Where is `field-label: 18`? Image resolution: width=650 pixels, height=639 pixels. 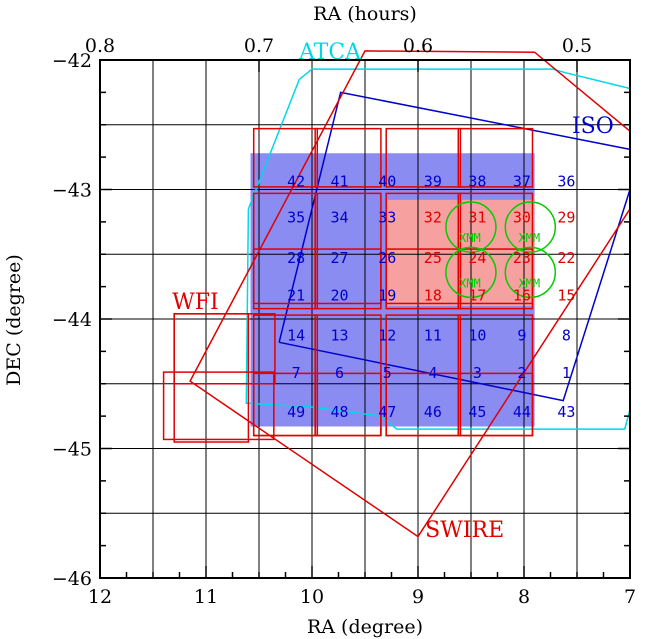
field-label: 18 is located at coordinates (433, 295).